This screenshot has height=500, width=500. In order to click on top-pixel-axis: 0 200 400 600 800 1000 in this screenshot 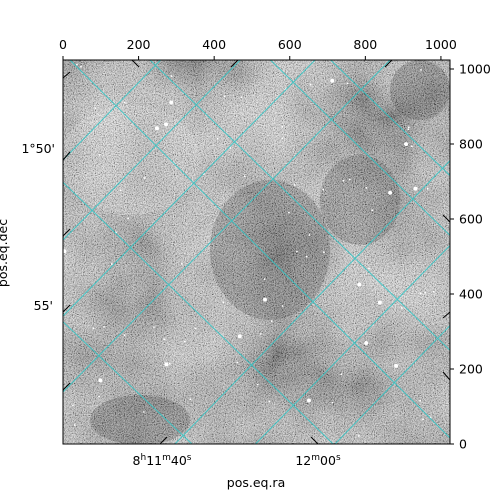, I will do `click(258, 48)`.